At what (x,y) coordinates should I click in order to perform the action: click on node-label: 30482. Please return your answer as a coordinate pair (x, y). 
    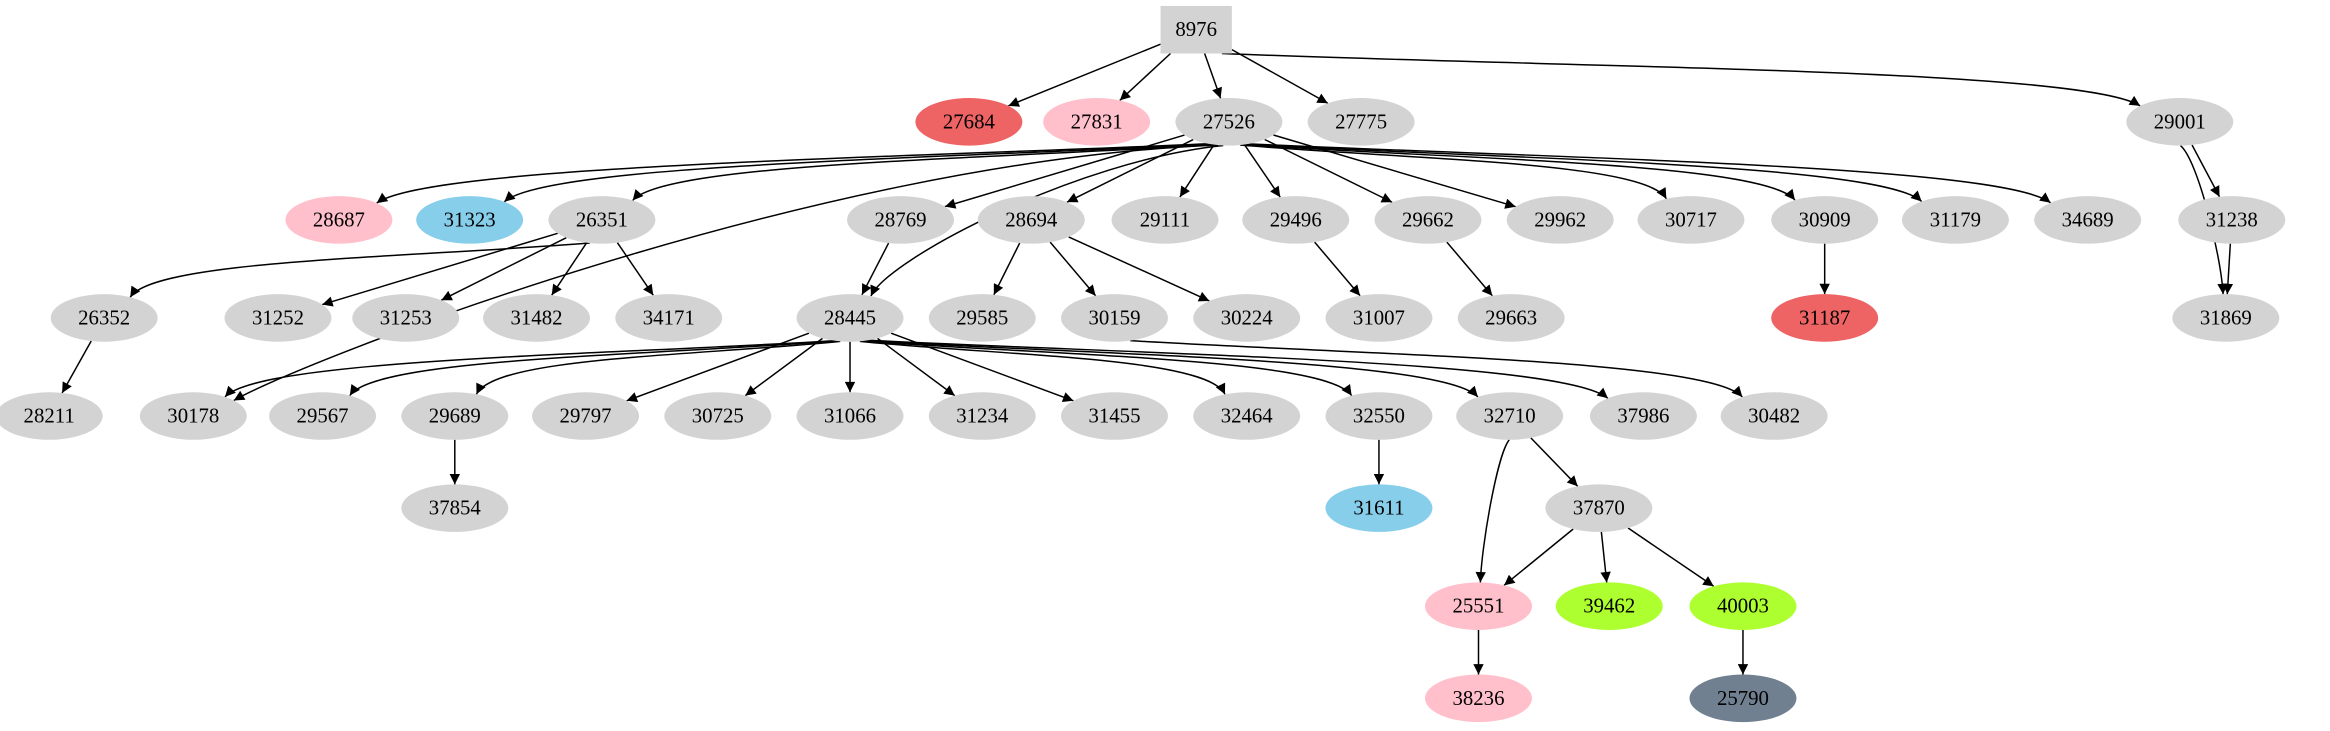
    Looking at the image, I should click on (1774, 416).